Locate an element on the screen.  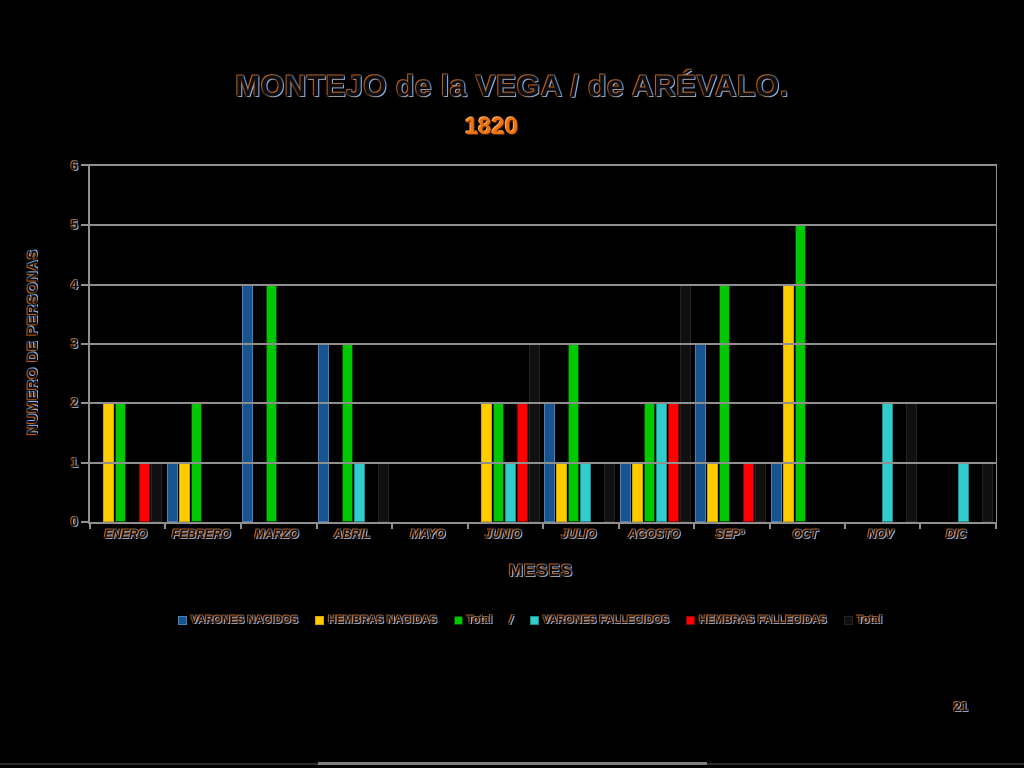
x-label-nov: NOV is located at coordinates (880, 534).